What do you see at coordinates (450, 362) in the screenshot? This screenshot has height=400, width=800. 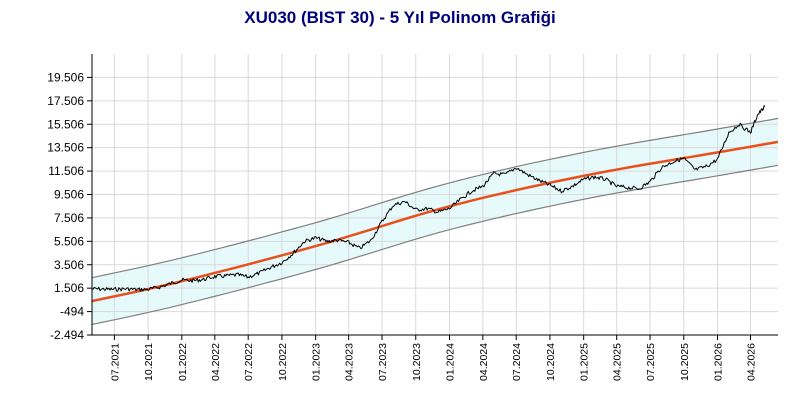 I see `x-tick-label: 01.2024` at bounding box center [450, 362].